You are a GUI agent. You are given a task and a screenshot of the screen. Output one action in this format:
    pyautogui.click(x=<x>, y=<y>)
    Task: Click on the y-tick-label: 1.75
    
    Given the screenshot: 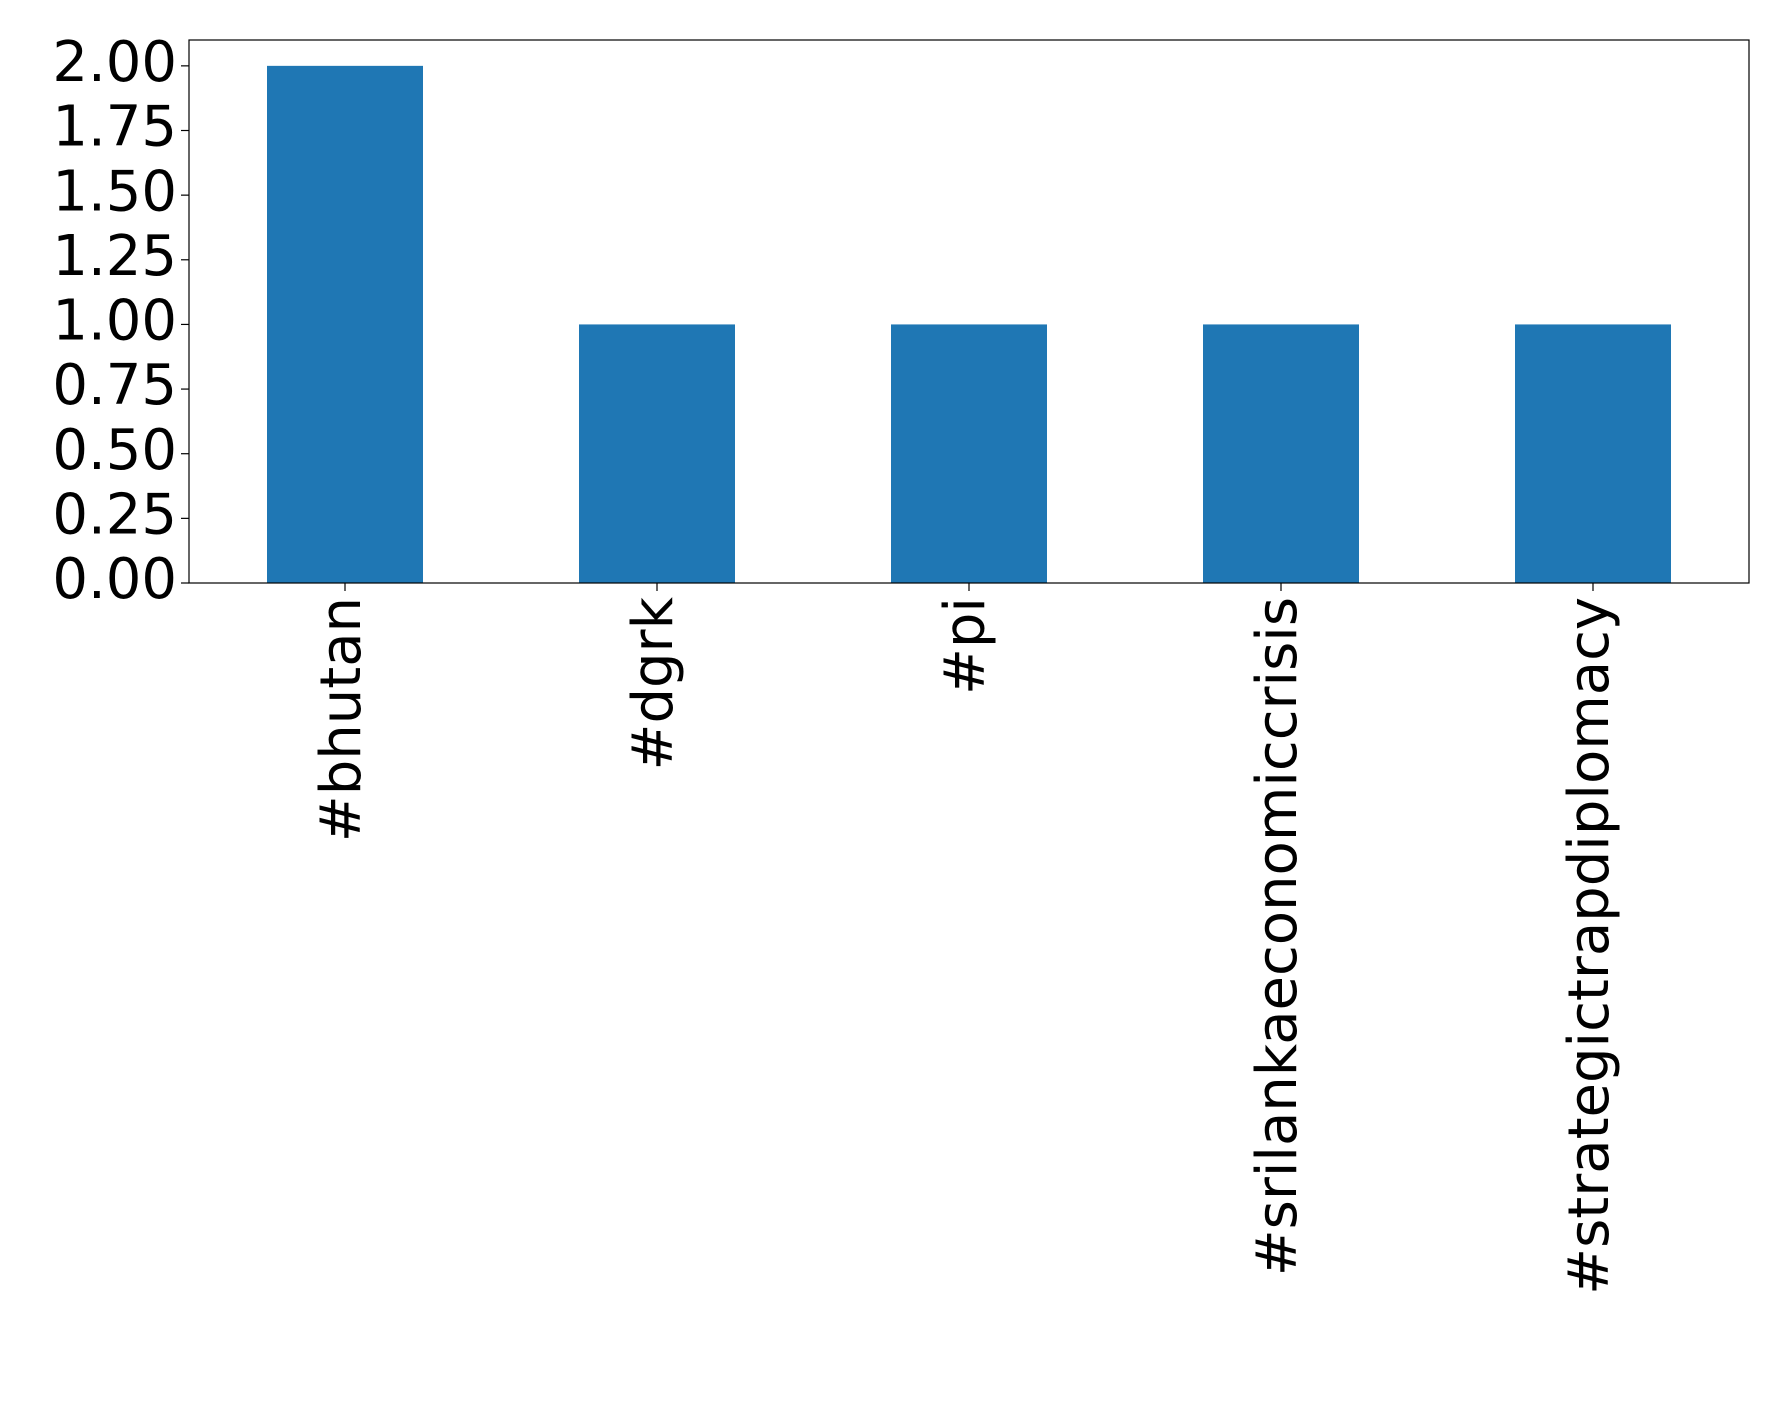 What is the action you would take?
    pyautogui.click(x=114, y=127)
    